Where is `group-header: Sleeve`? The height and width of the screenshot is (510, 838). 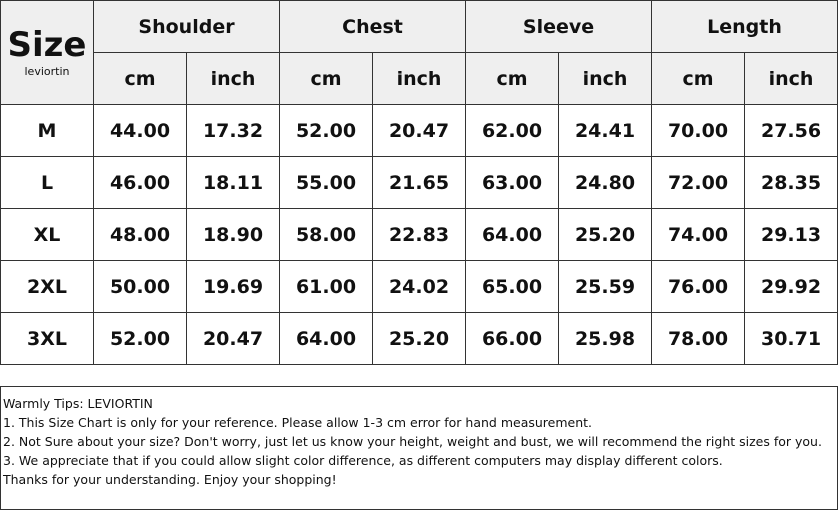 group-header: Sleeve is located at coordinates (559, 26).